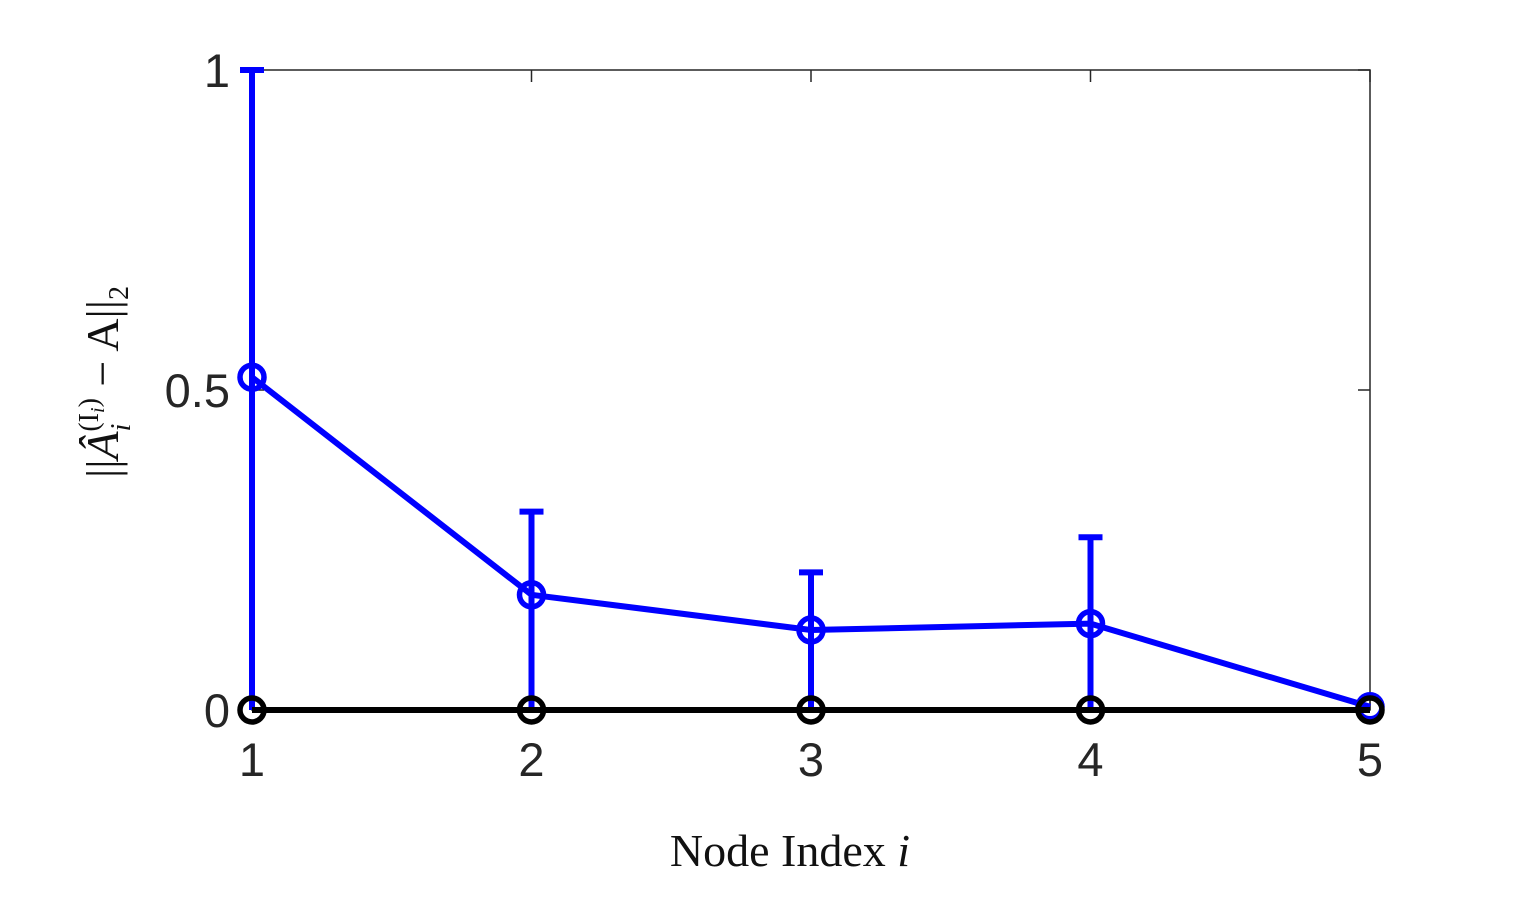 This screenshot has height=906, width=1514. Describe the element at coordinates (89, 422) in the screenshot. I see `y-axis-label-sup: (I` at that location.